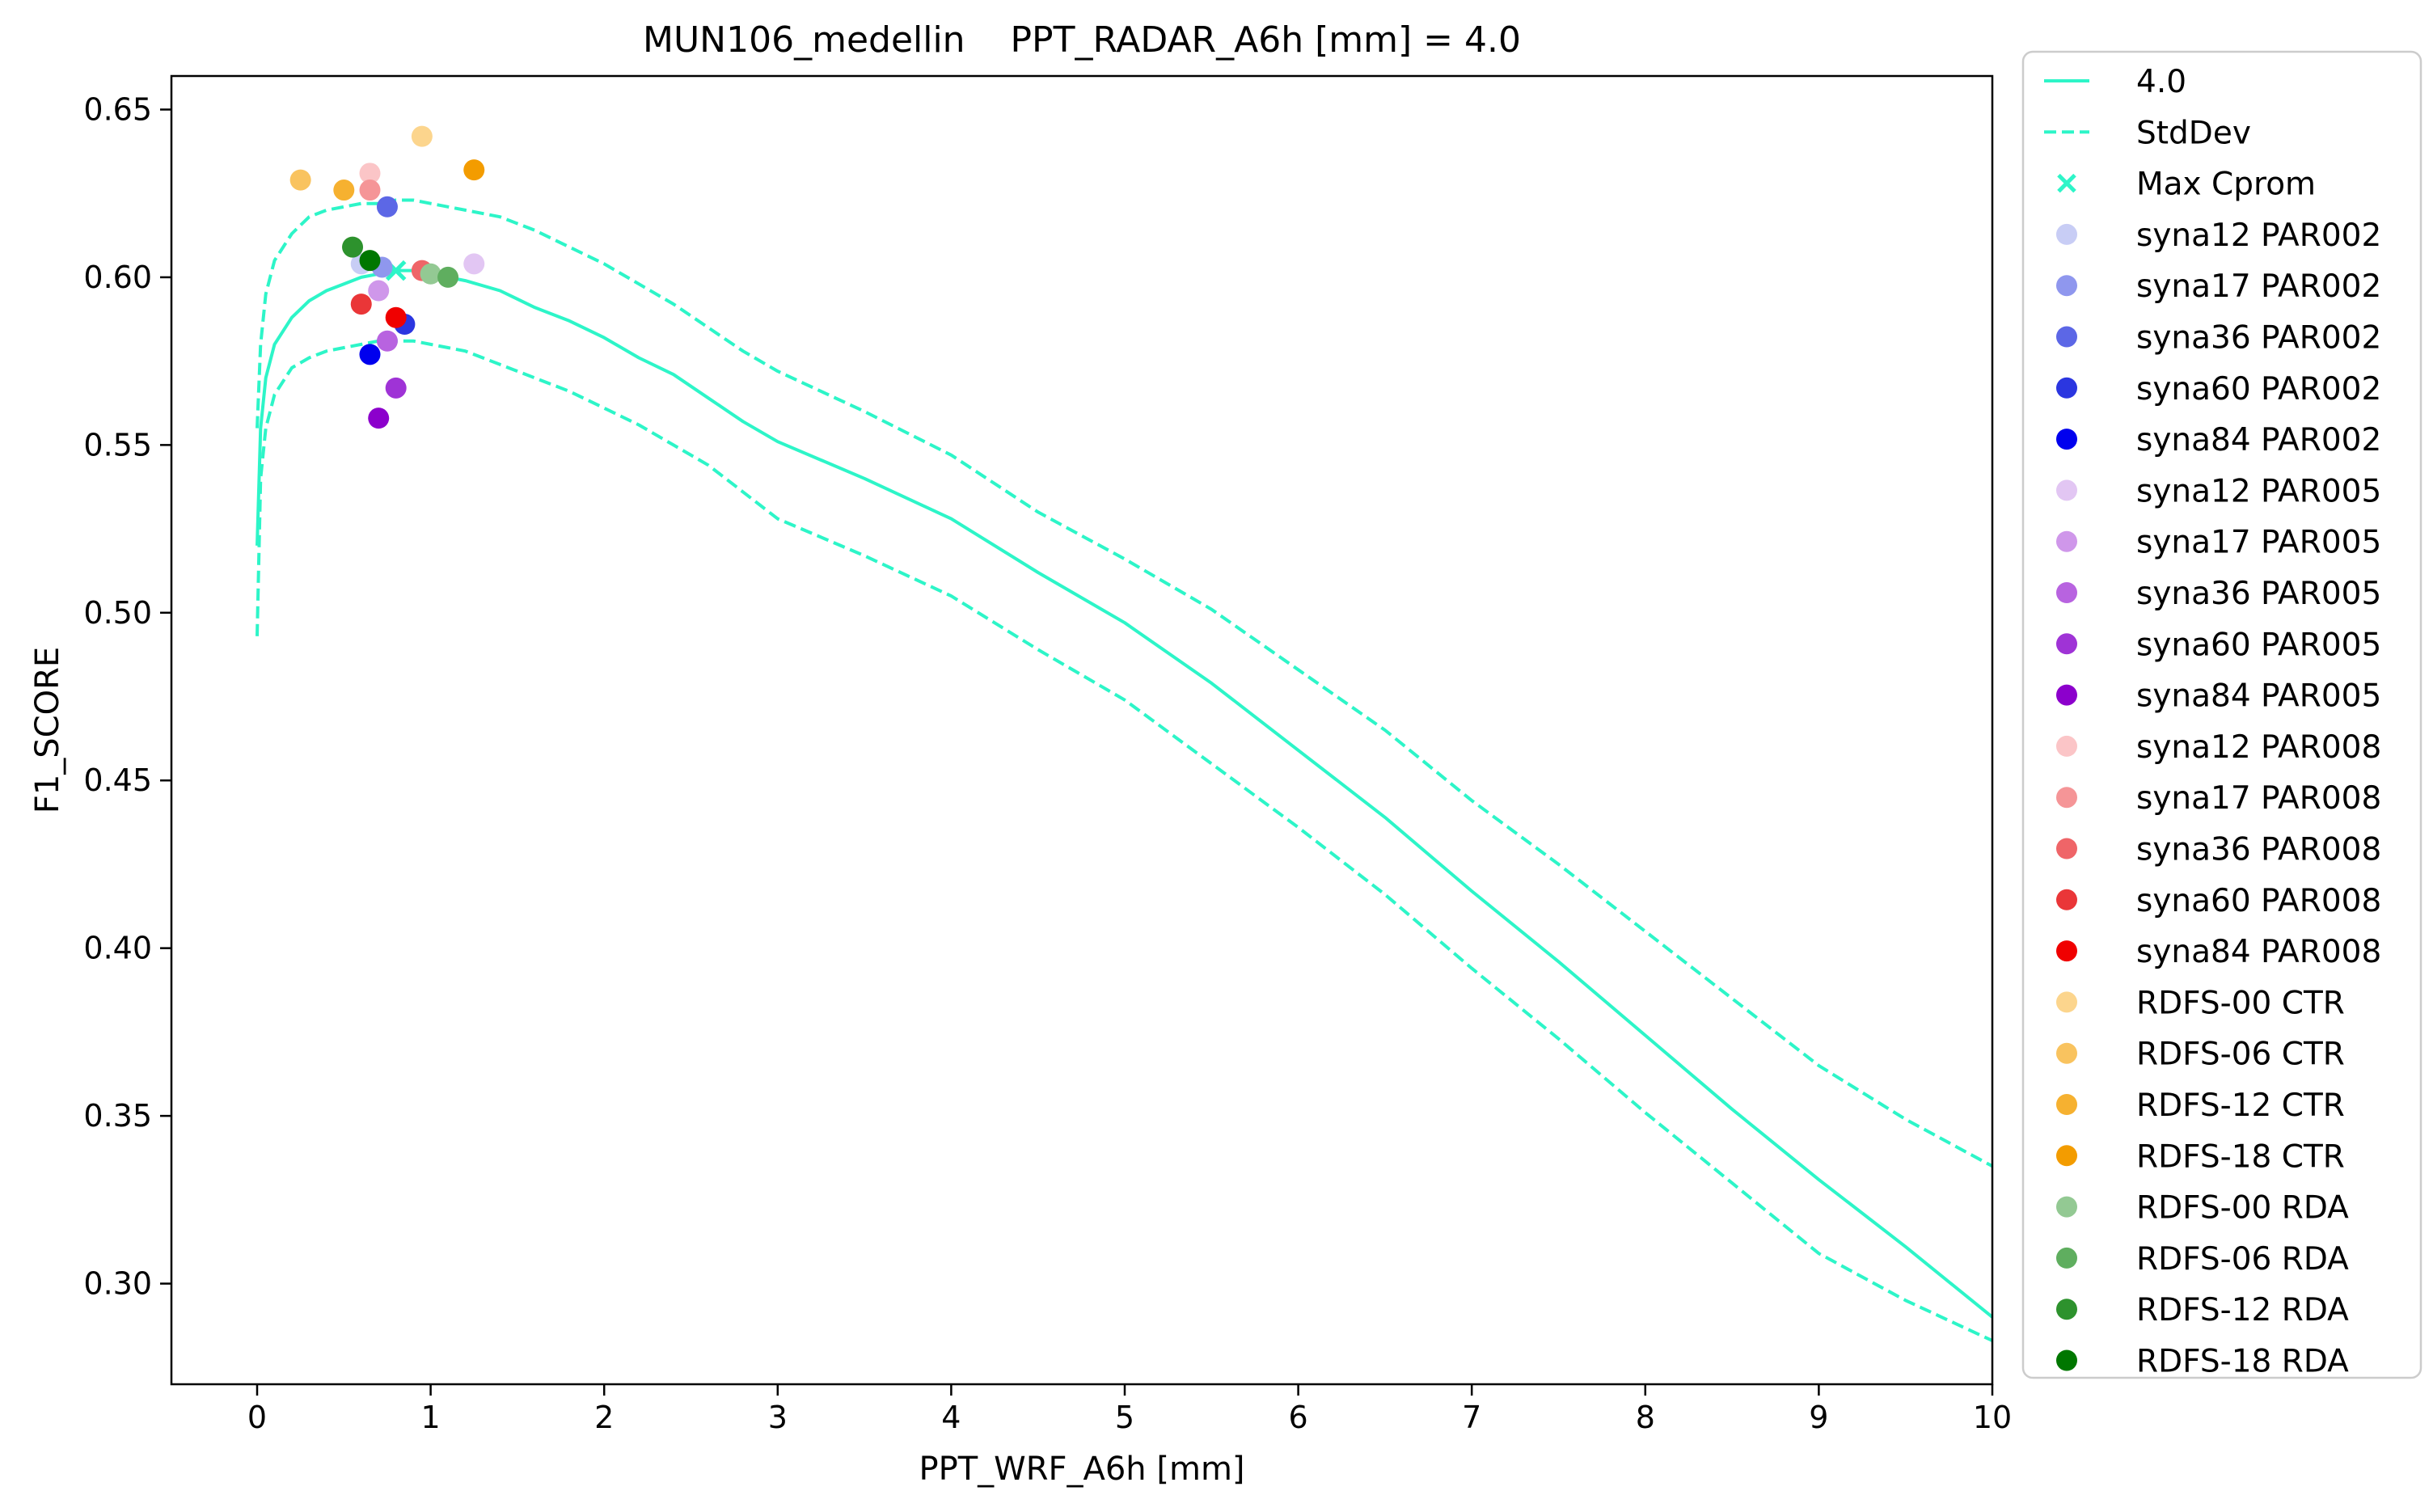 This screenshot has height=1512, width=2433. I want to click on legend-handle-x, so click(2066, 183).